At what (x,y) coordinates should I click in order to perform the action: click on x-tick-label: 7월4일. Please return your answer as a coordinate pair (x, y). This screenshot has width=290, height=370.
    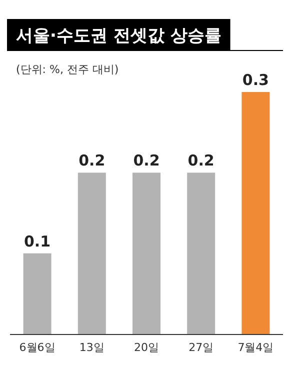
    Looking at the image, I should click on (256, 347).